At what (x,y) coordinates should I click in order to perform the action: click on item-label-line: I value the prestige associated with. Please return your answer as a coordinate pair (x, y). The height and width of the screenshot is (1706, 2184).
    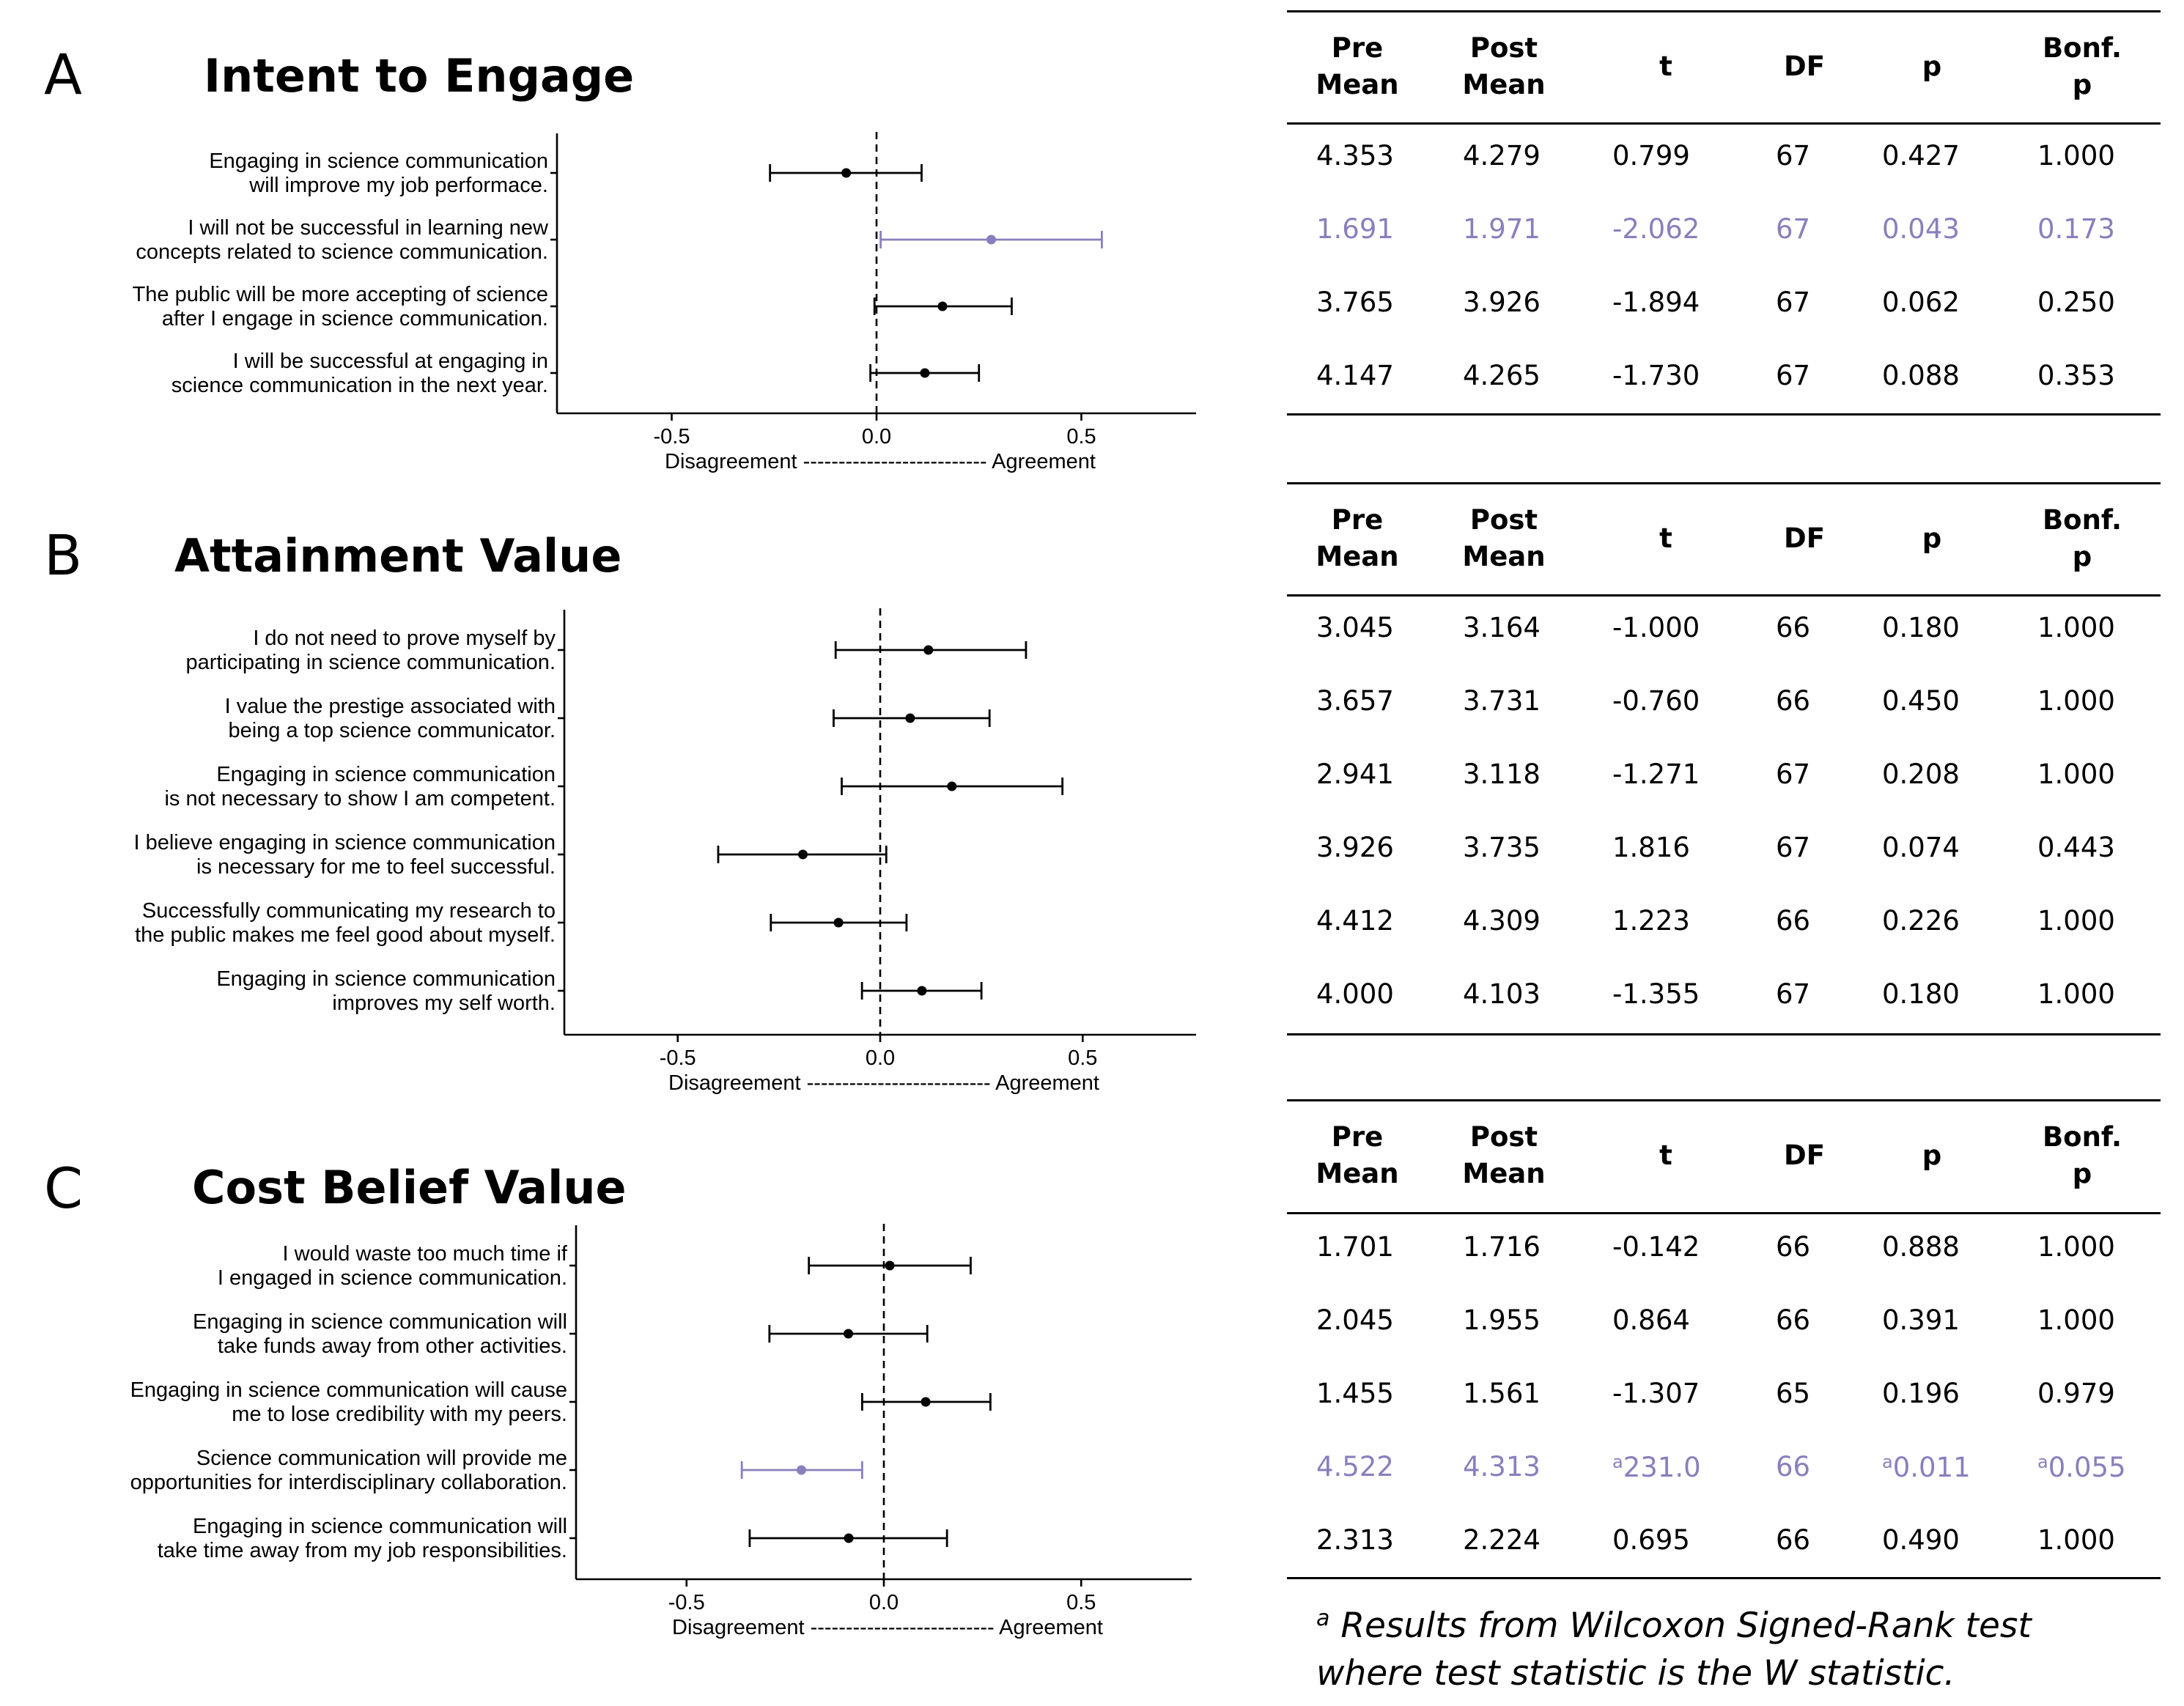
    Looking at the image, I should click on (391, 706).